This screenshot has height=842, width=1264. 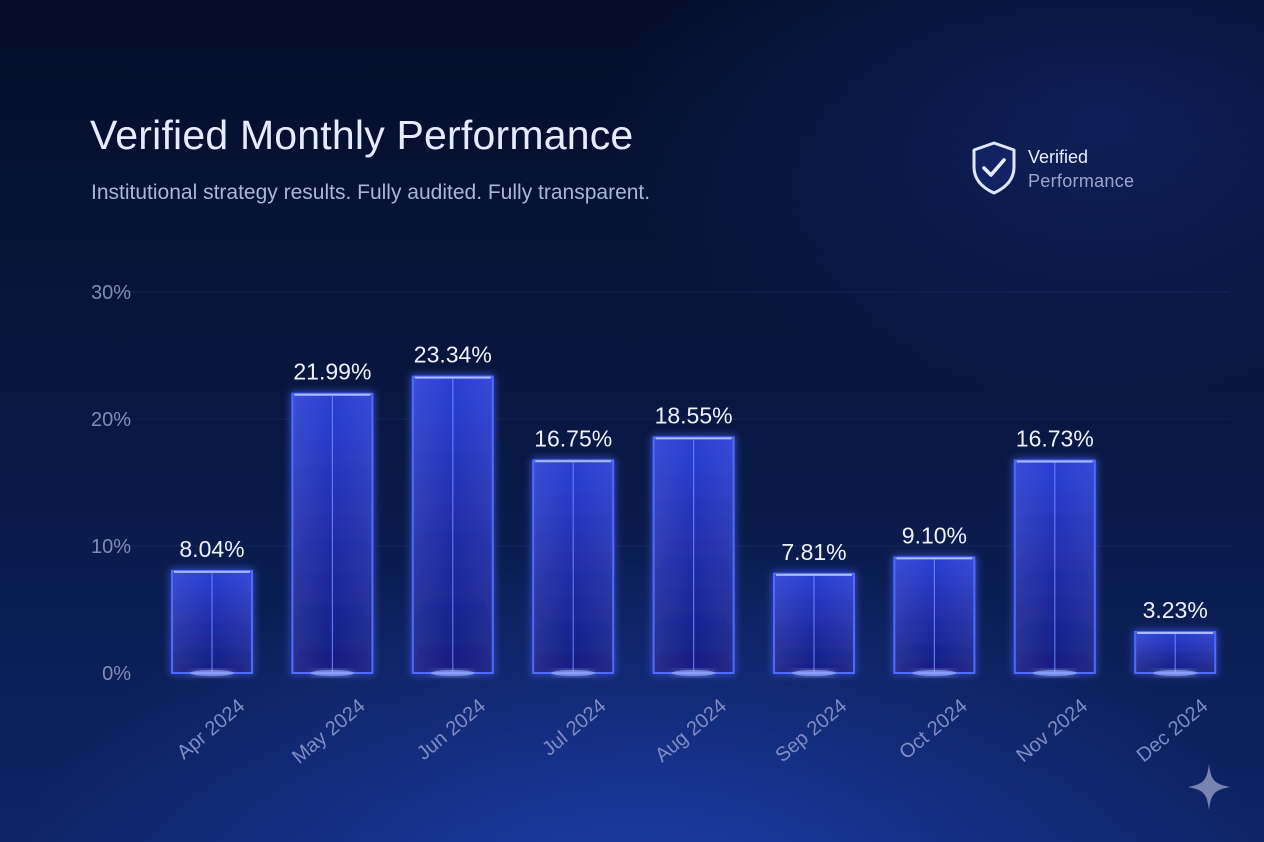 What do you see at coordinates (451, 730) in the screenshot?
I see `x-tick-label: Jun 2024` at bounding box center [451, 730].